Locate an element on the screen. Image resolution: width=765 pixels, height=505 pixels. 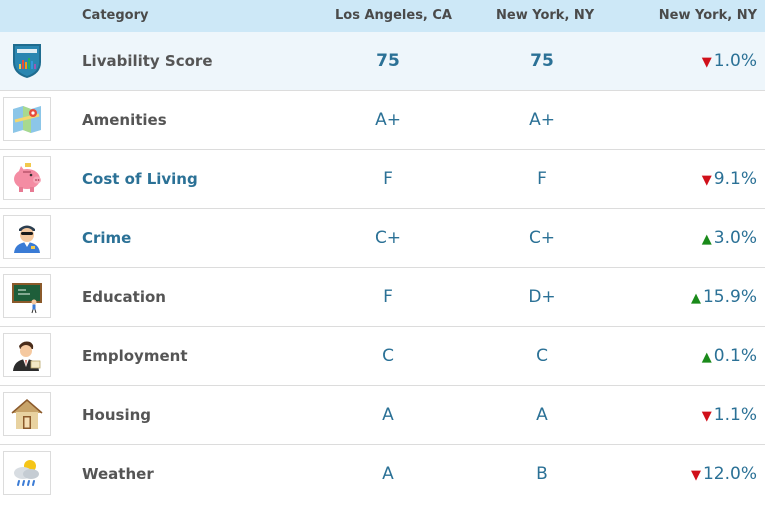
table-row-employment: Employment C C ▲ 0.1% is located at coordinates (382, 356).